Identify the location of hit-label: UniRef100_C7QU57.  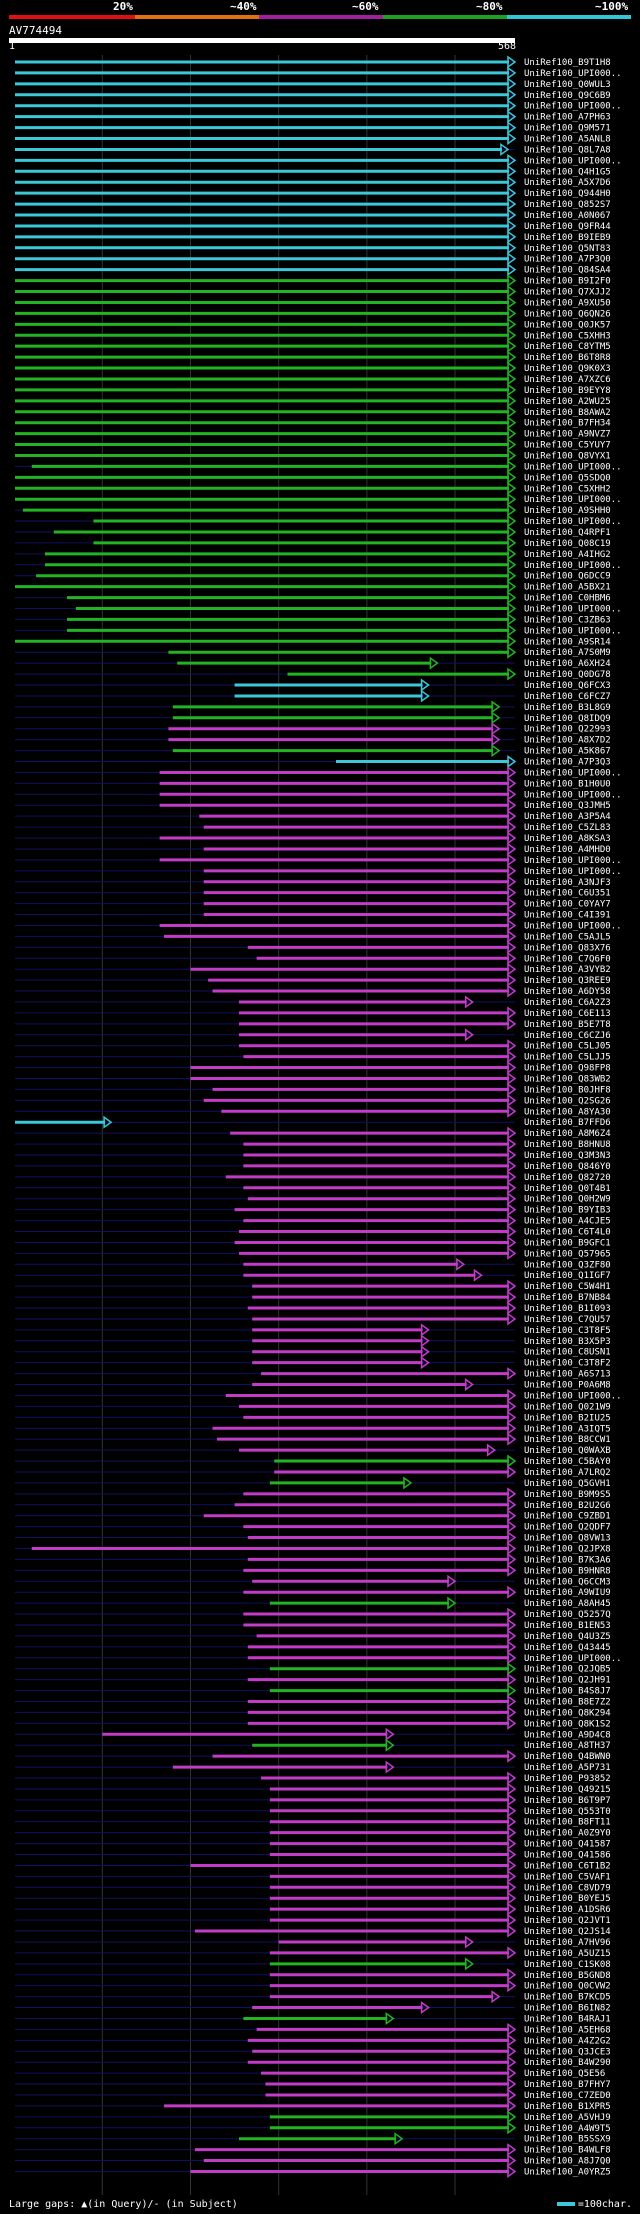
(567, 1320).